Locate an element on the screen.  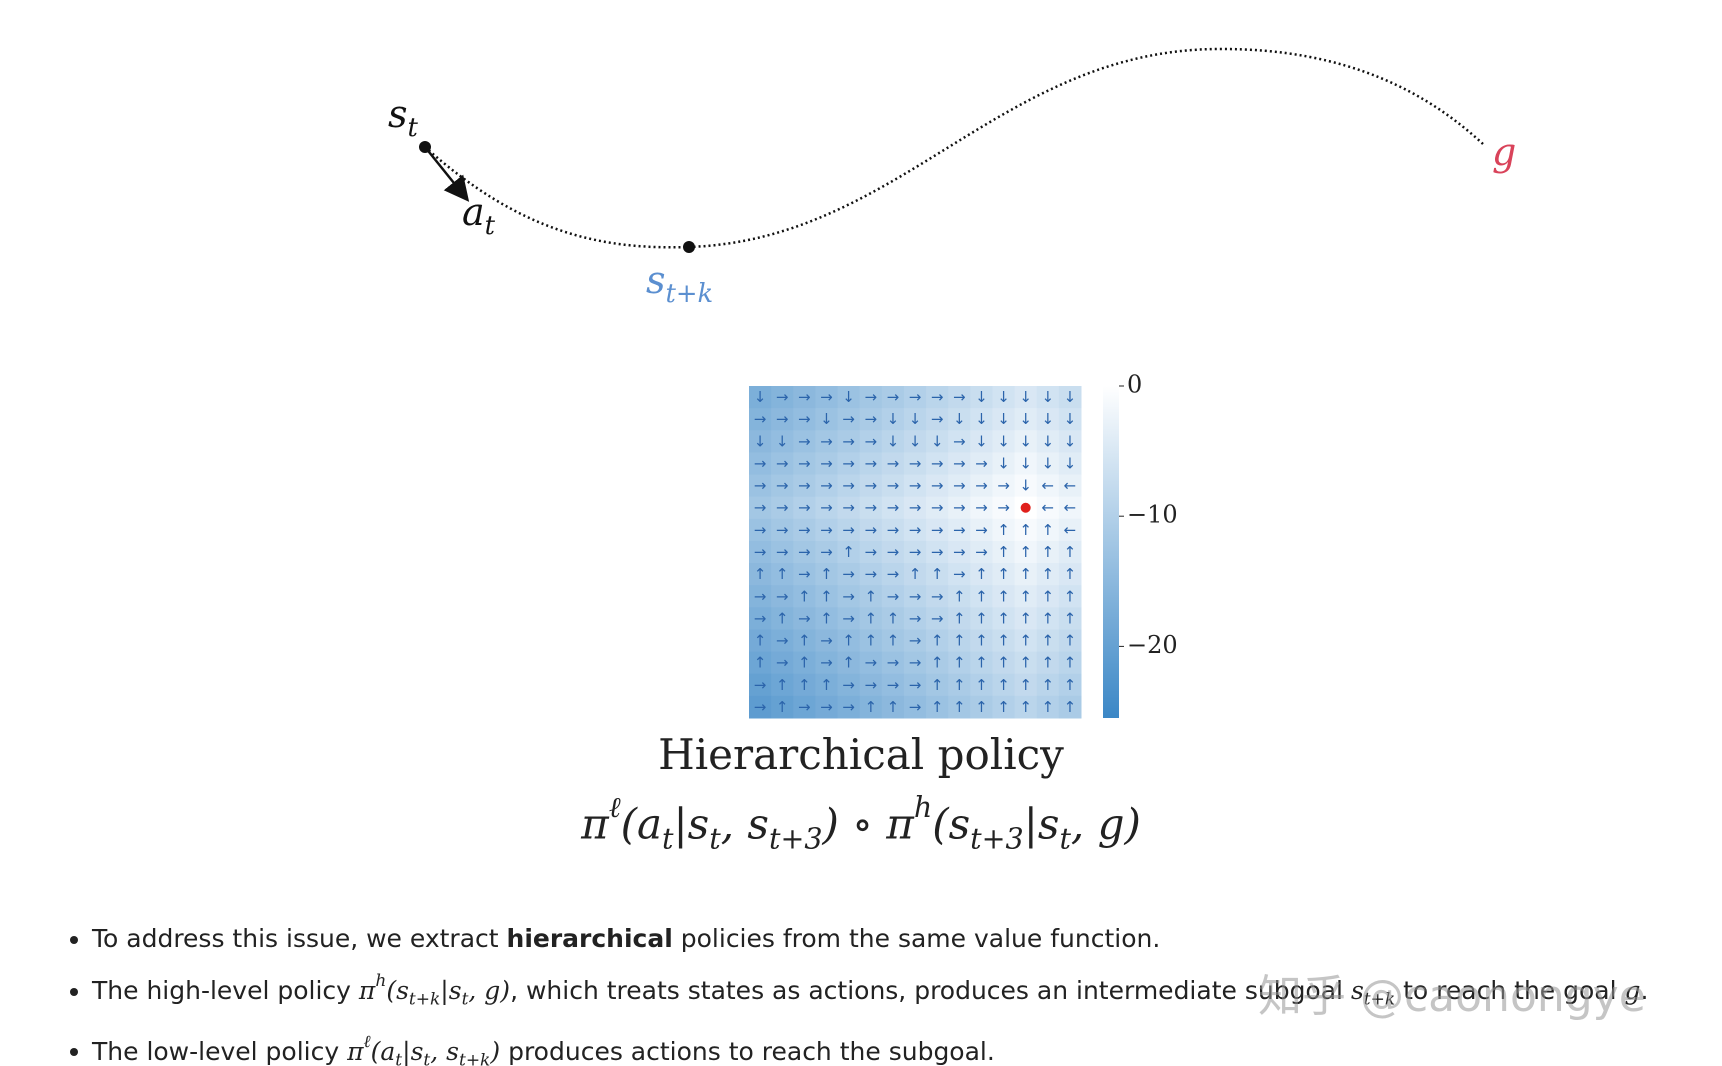
policy-arrow: ← is located at coordinates (1070, 508).